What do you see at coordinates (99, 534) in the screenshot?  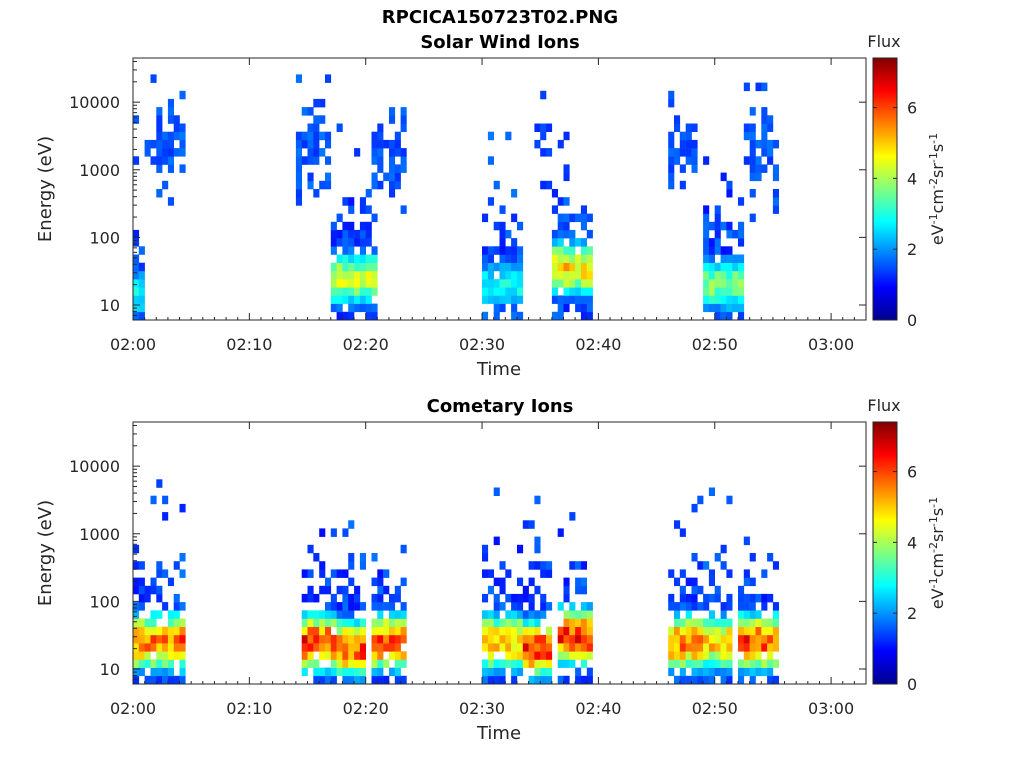 I see `y-tick-label: 1000` at bounding box center [99, 534].